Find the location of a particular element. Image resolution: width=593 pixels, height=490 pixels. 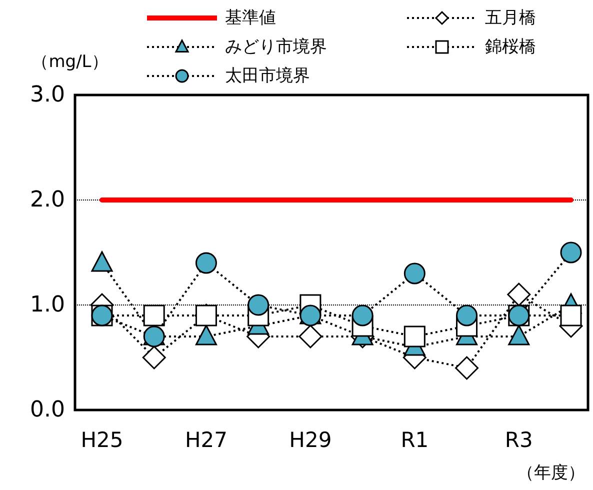

legend-label: 基準値 is located at coordinates (250, 18).